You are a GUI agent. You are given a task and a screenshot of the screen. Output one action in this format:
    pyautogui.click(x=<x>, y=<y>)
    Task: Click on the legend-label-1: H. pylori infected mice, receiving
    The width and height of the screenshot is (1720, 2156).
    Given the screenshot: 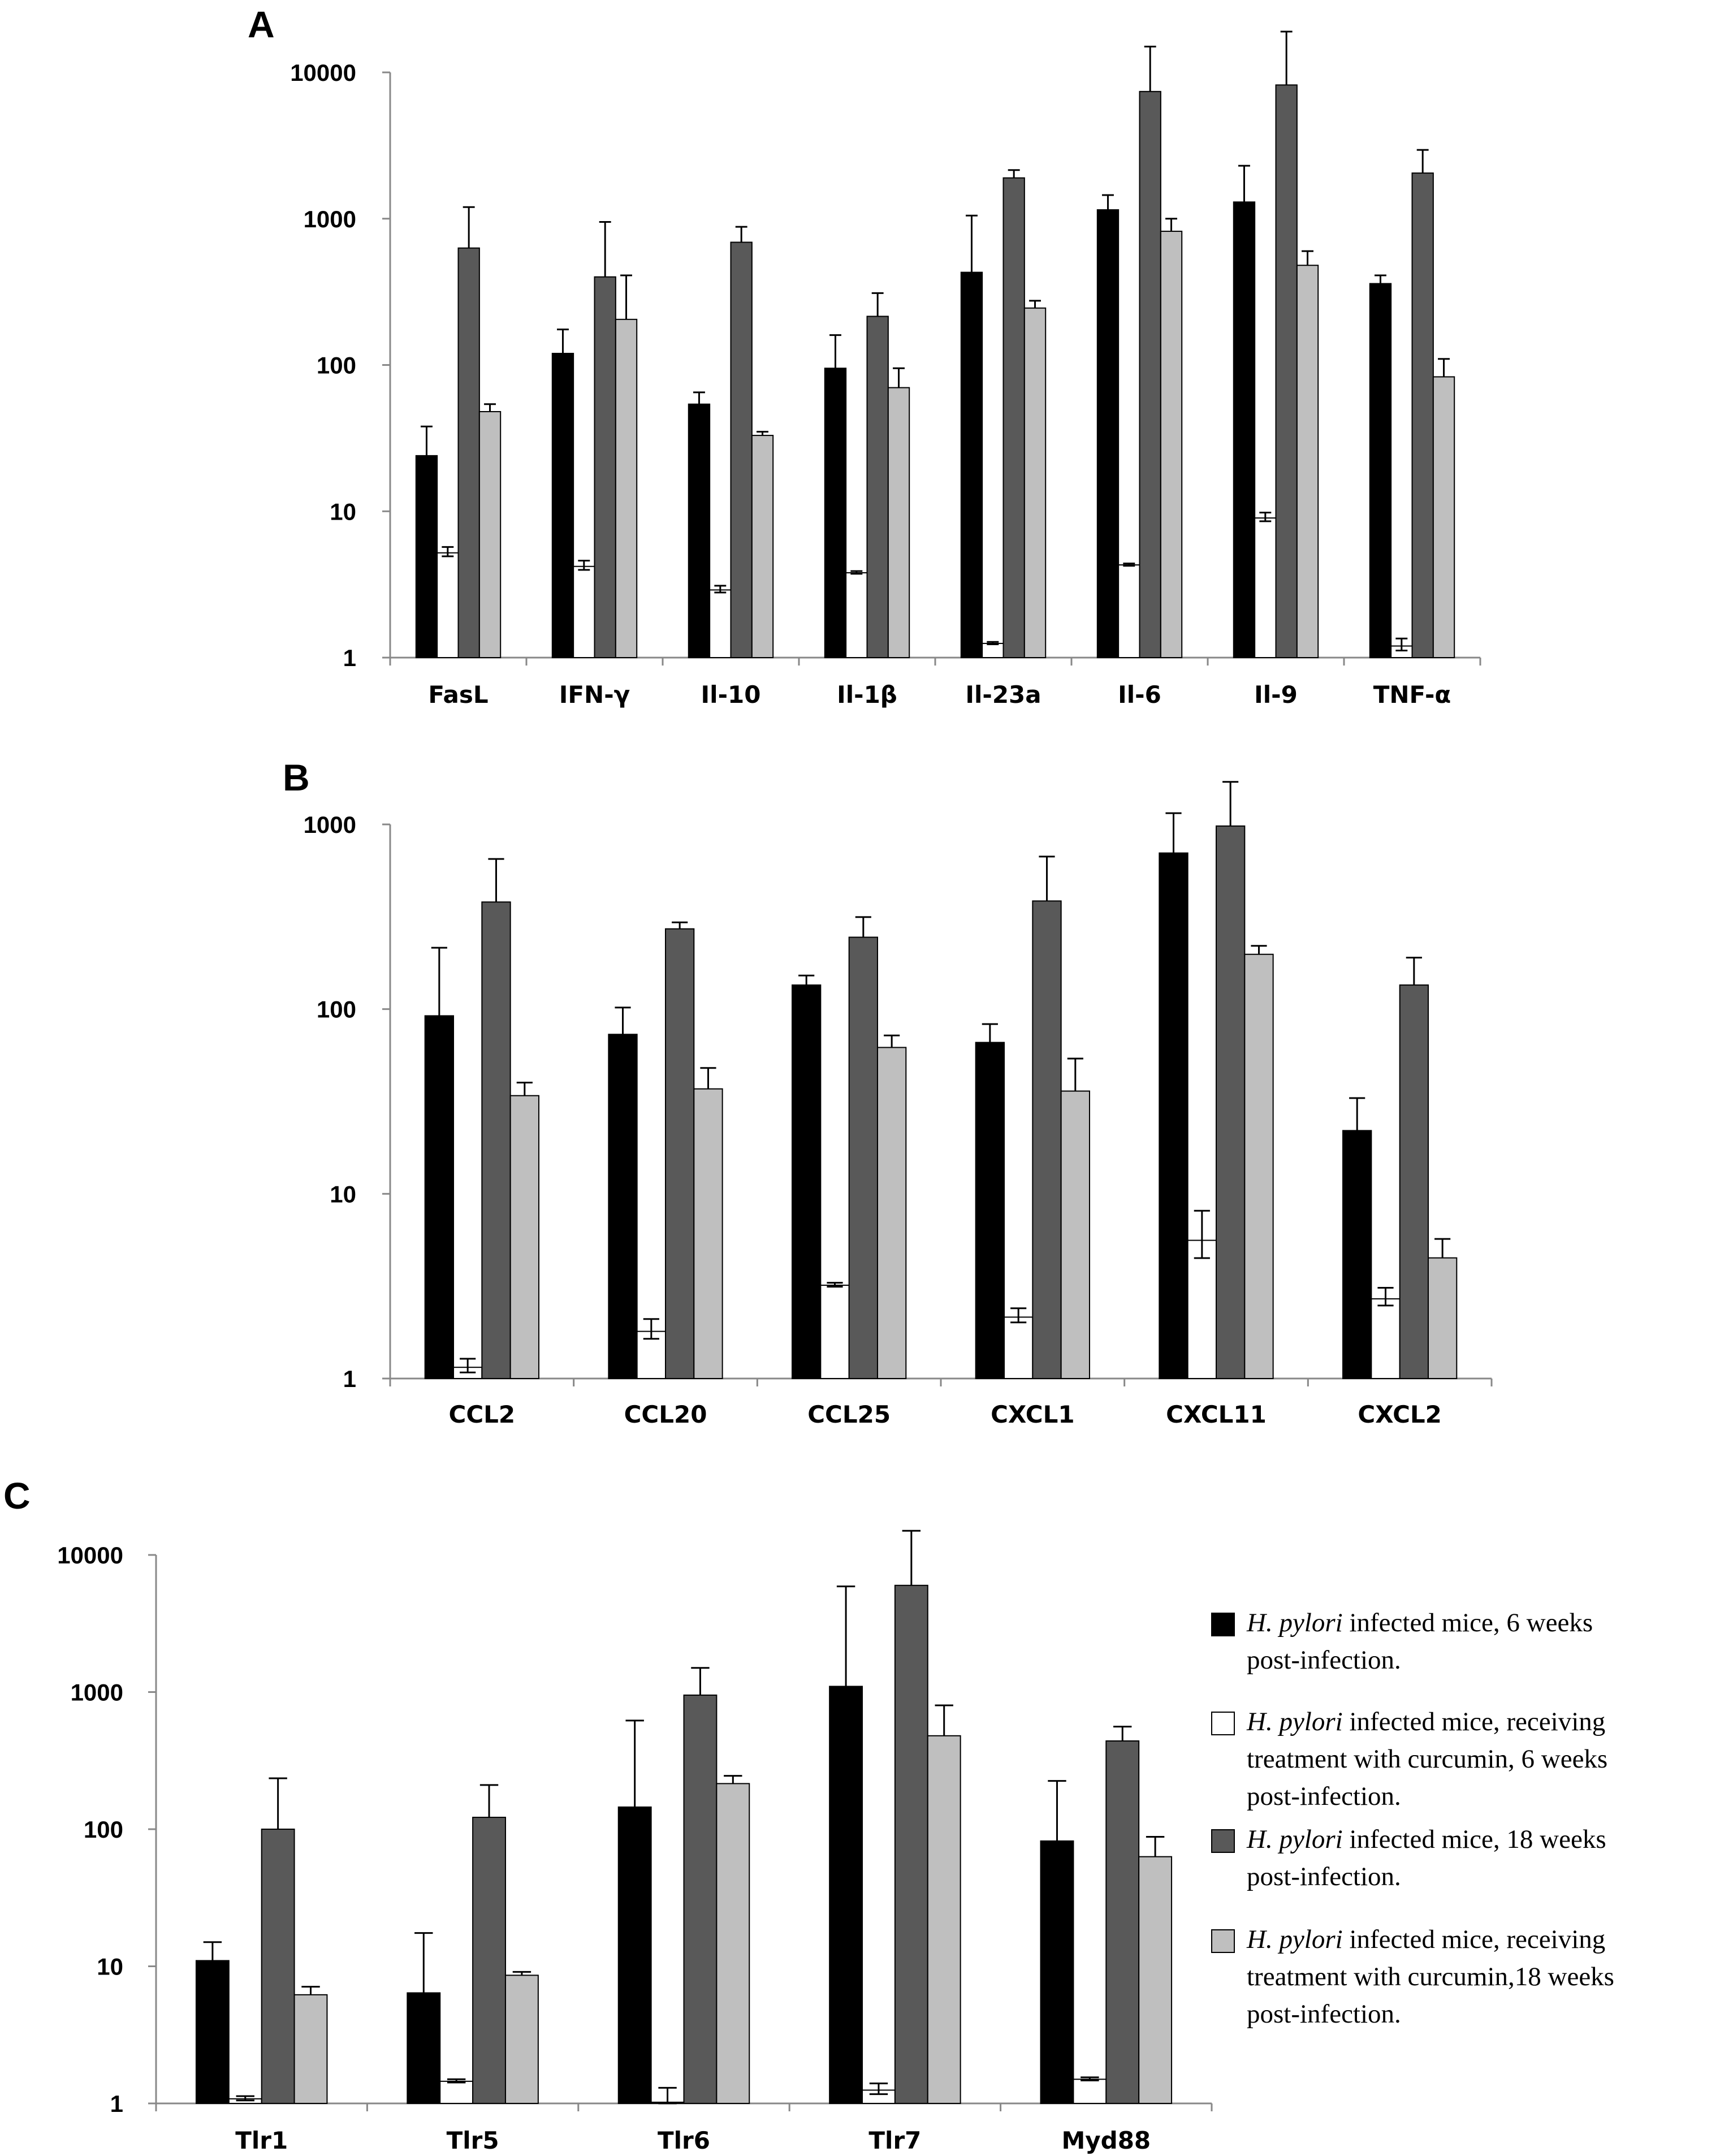 What is the action you would take?
    pyautogui.click(x=1425, y=1722)
    